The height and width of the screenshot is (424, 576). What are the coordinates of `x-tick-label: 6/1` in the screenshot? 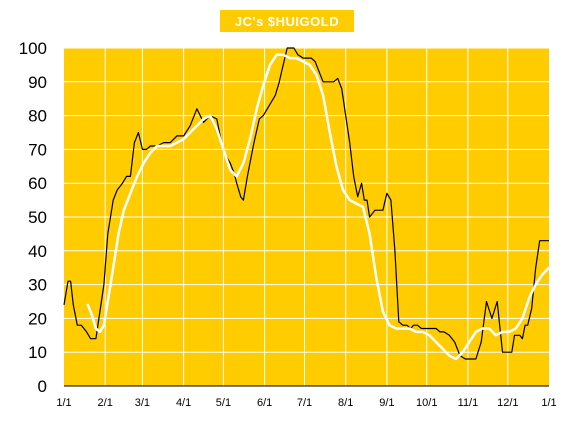 It's located at (264, 403).